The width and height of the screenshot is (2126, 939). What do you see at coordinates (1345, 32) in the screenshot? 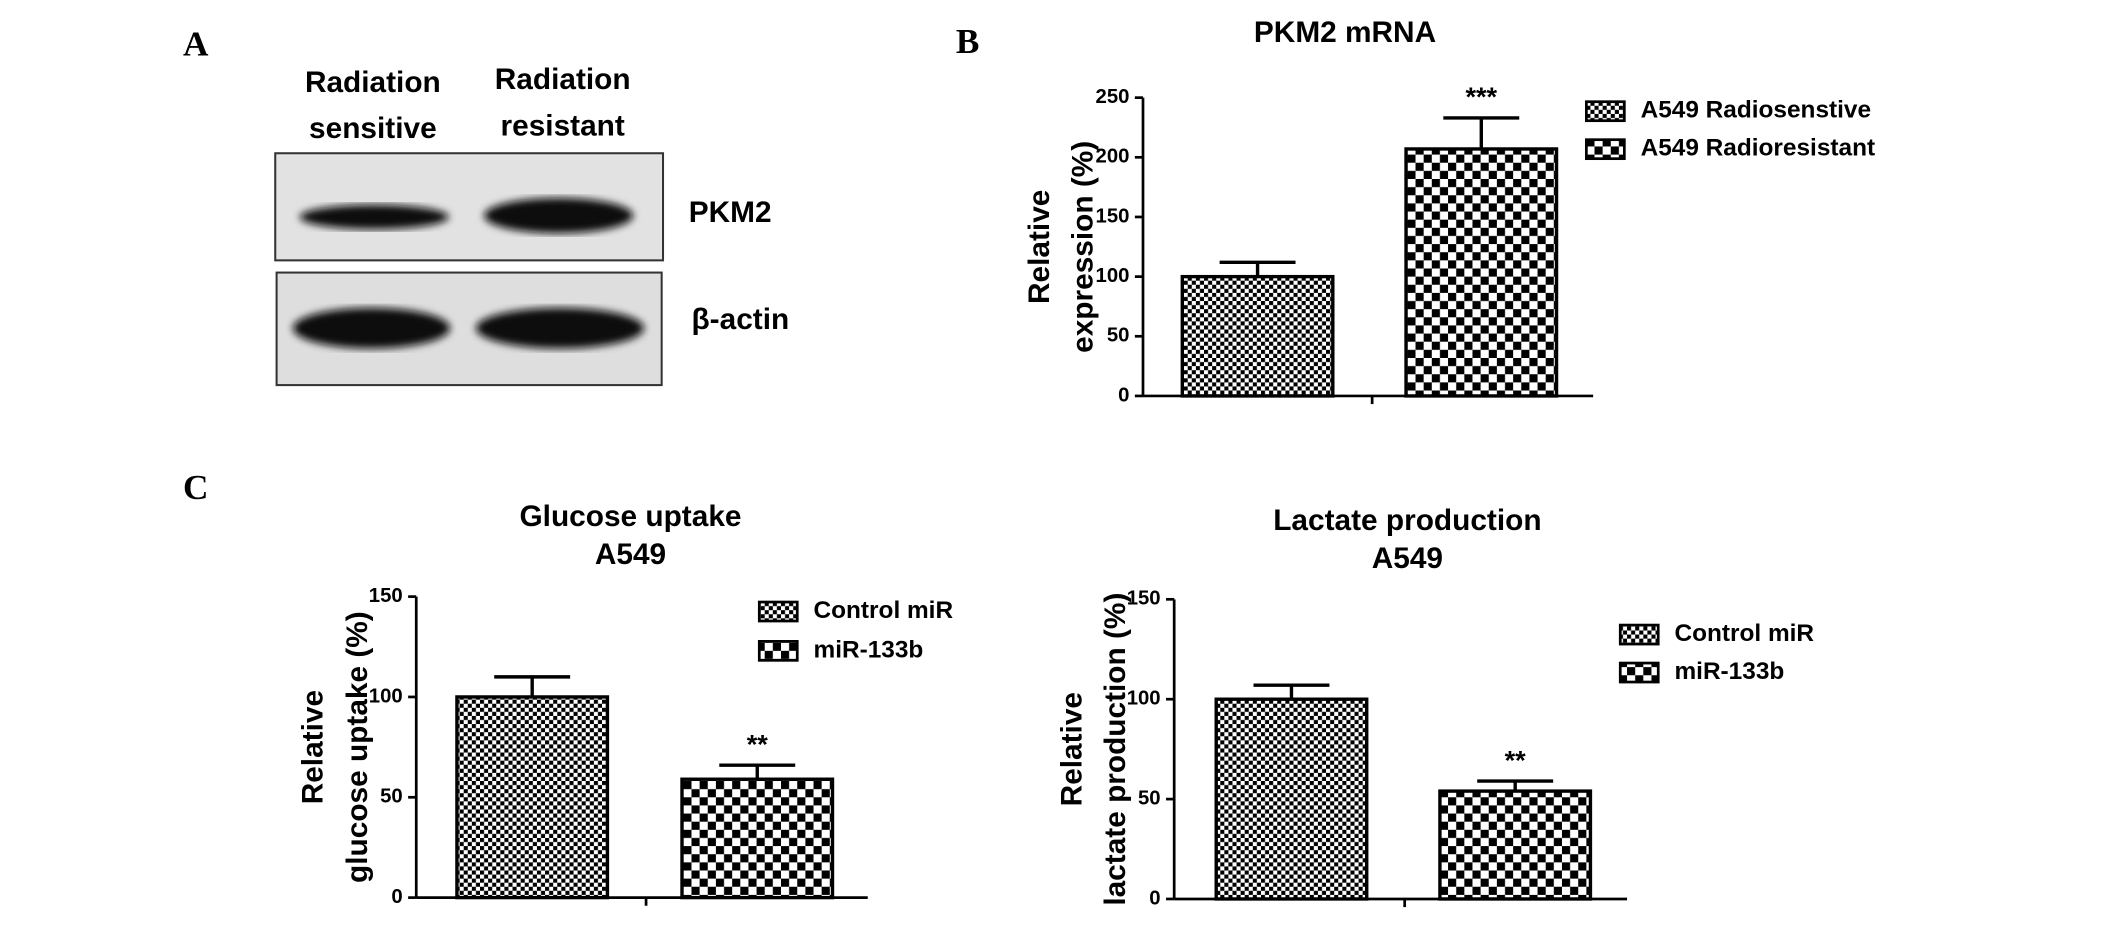
I see `chart-title: PKM2 mRNA` at bounding box center [1345, 32].